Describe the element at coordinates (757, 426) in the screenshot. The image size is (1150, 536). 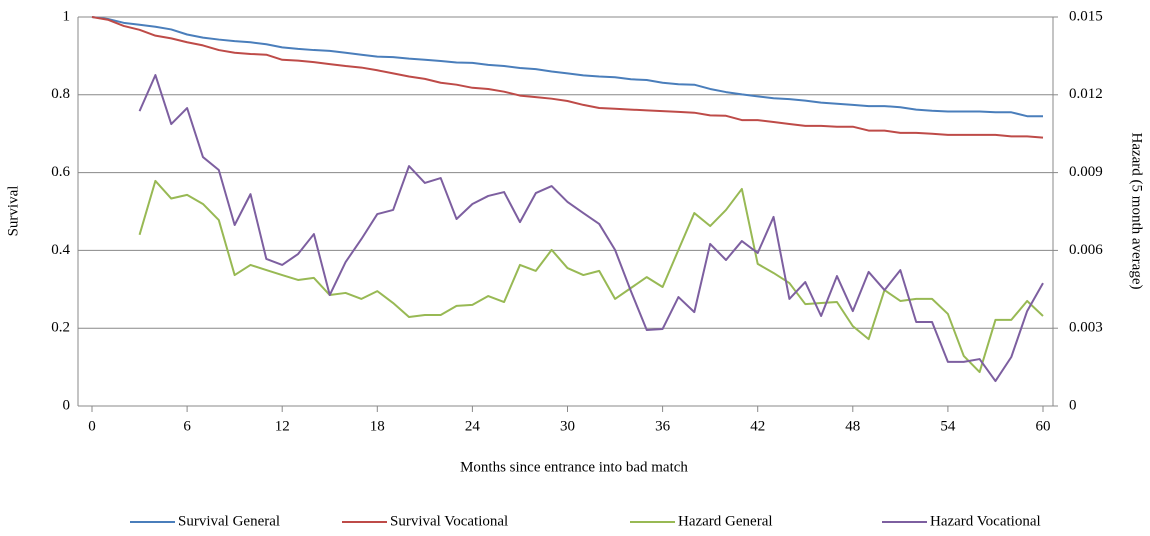
I see `x-tick-label: 42` at that location.